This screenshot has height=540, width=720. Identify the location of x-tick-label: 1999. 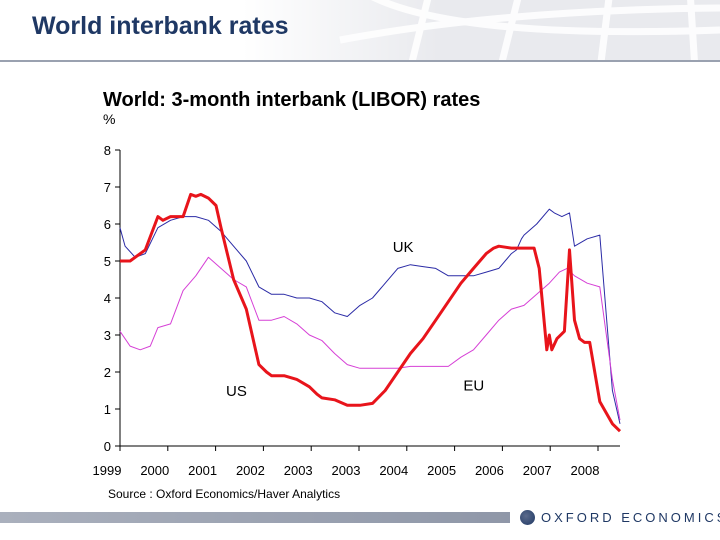
(107, 470).